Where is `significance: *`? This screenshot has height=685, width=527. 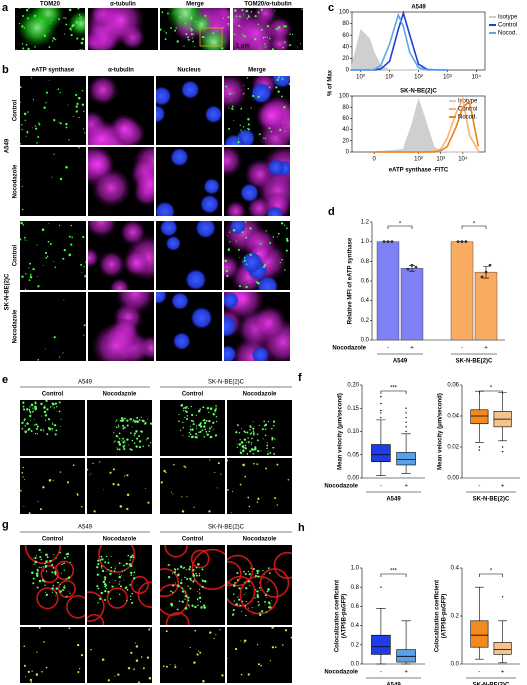 significance: * is located at coordinates (474, 225).